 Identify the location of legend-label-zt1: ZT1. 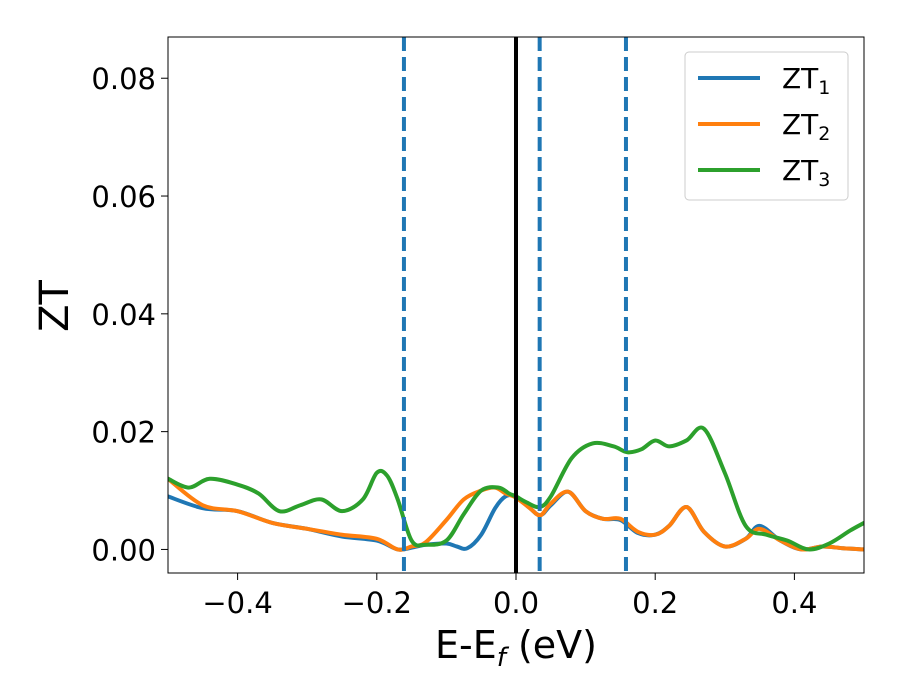
(806, 80).